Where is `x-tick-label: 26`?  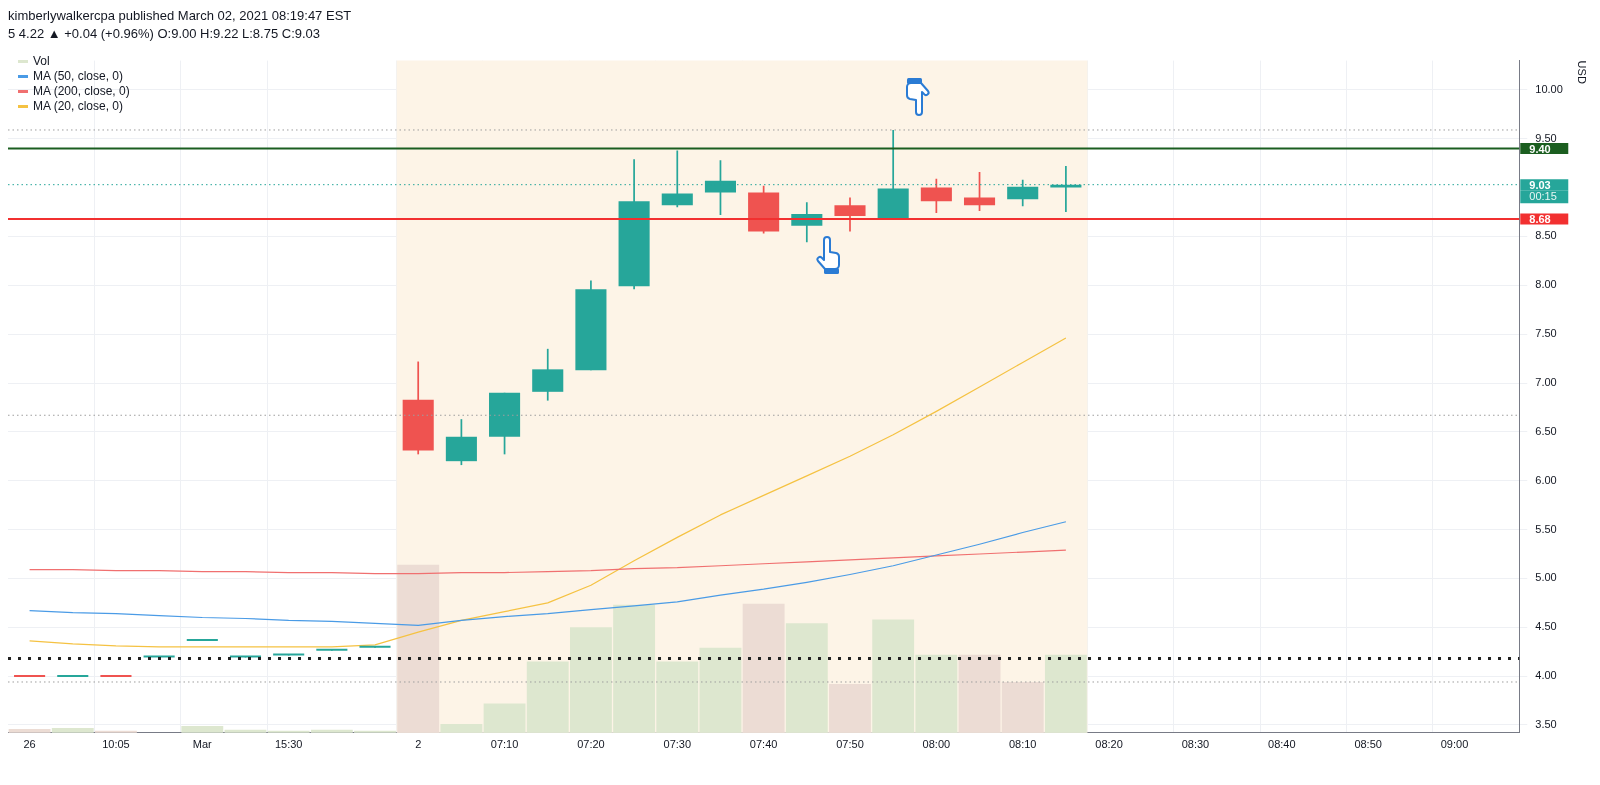 x-tick-label: 26 is located at coordinates (29, 744).